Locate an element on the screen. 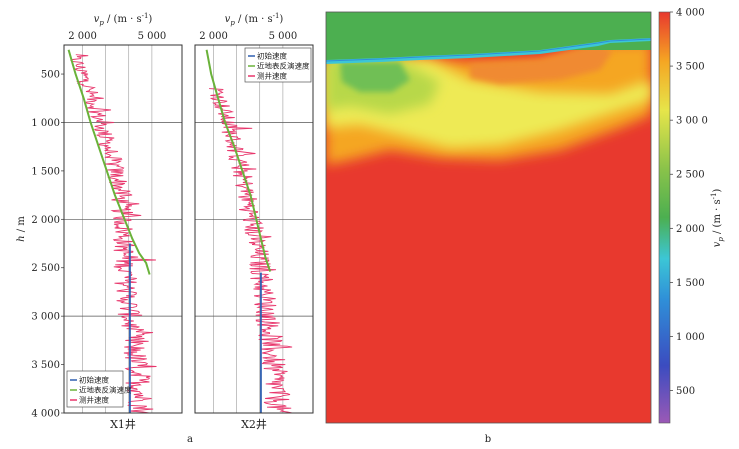  x1-ytick-label: 2 500 is located at coordinates (45, 268).